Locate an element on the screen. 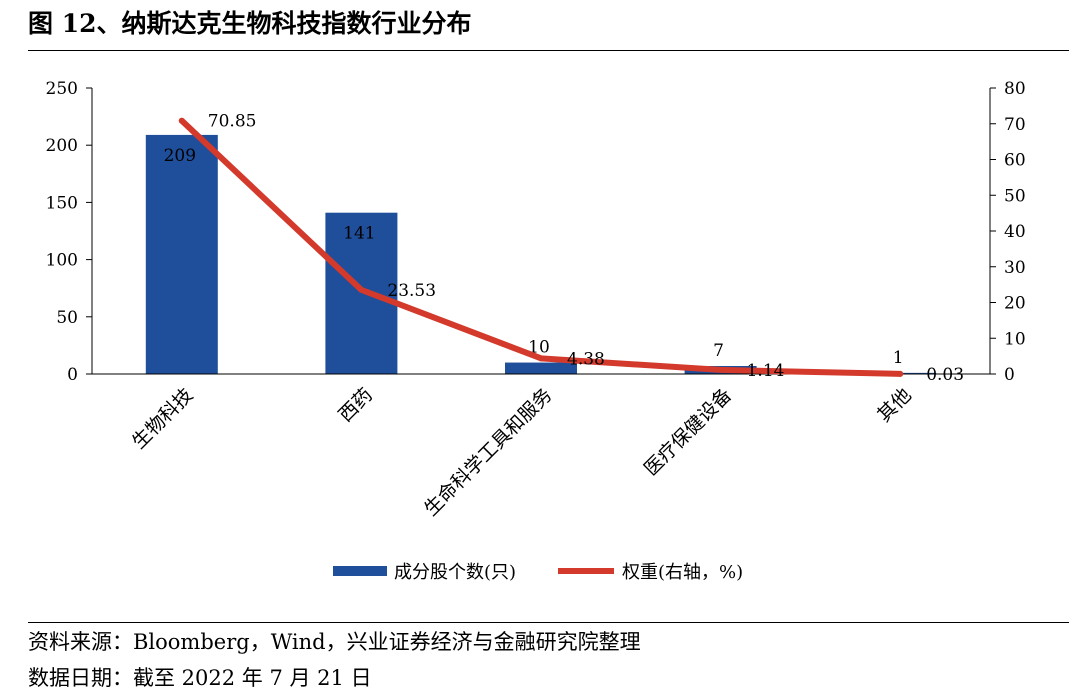 This screenshot has height=697, width=1080. line-value-label: 4.38 is located at coordinates (586, 359).